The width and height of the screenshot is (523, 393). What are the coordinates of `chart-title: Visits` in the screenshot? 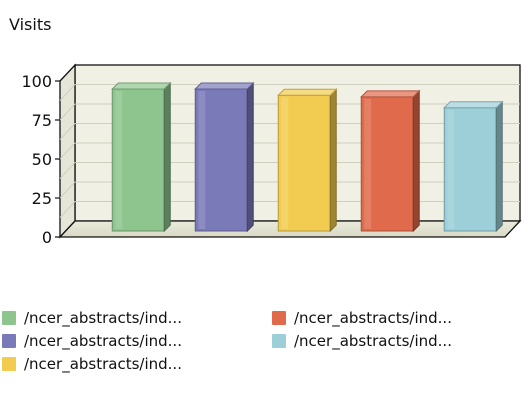 It's located at (30, 24).